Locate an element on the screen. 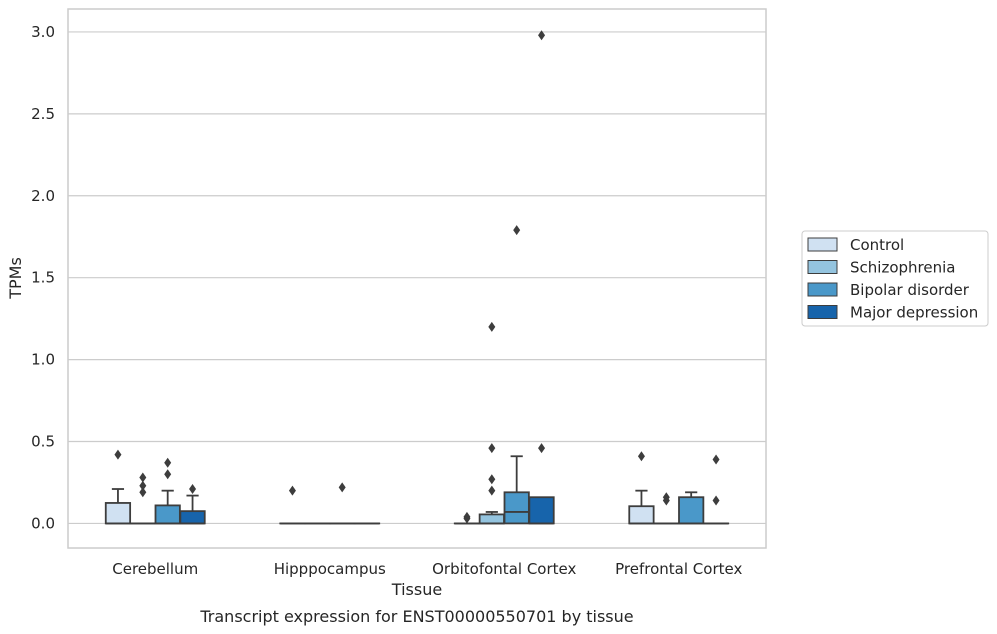 The height and width of the screenshot is (634, 997). legend-label: Control is located at coordinates (877, 245).